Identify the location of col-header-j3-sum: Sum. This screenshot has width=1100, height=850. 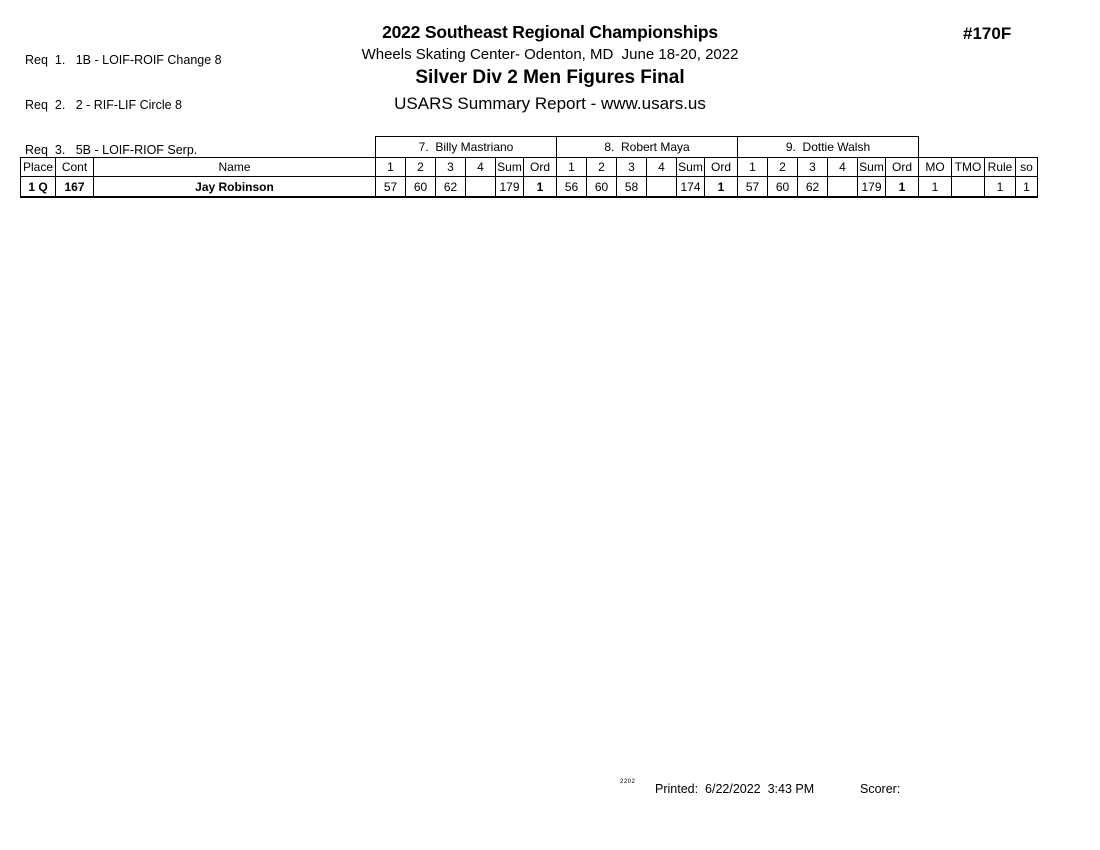
(871, 167).